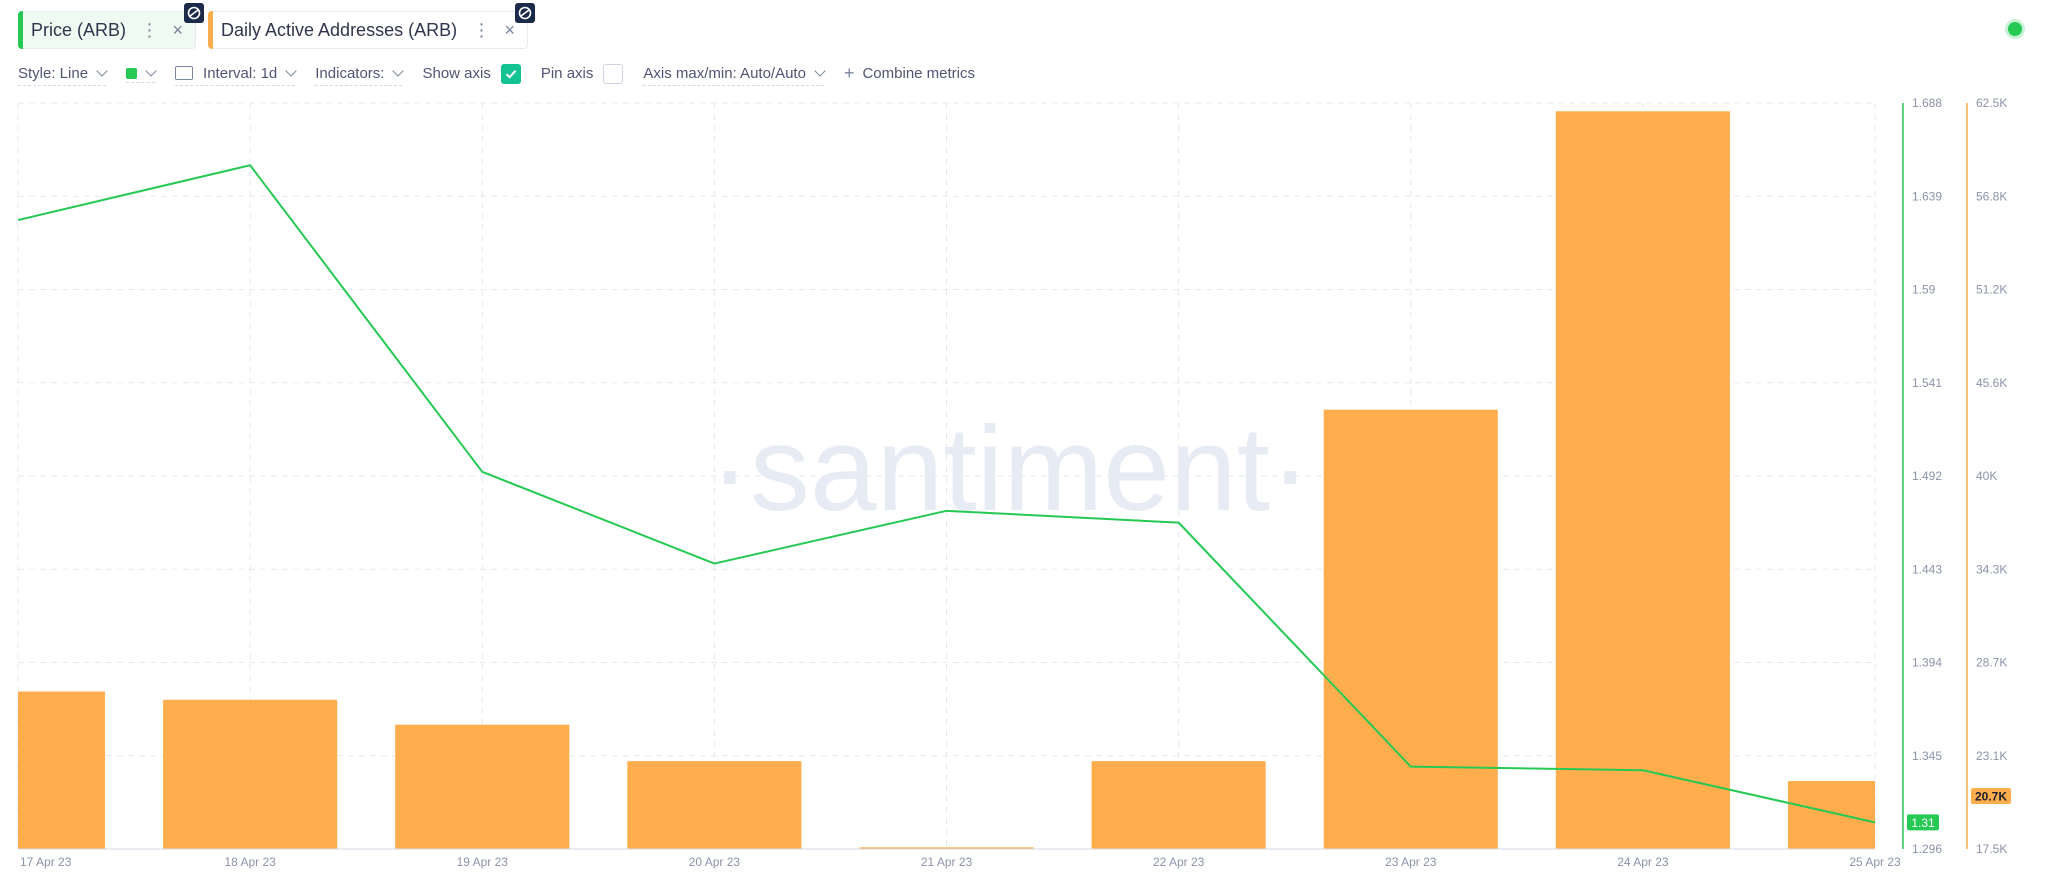 The image size is (2048, 887). Describe the element at coordinates (918, 73) in the screenshot. I see `combine-metrics-label: Combine metrics` at that location.